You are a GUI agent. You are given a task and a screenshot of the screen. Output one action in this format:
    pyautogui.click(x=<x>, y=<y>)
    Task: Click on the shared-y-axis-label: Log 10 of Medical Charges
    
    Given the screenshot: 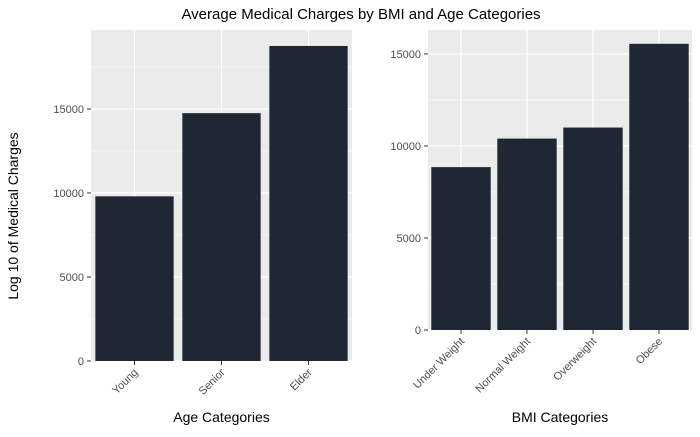 What is the action you would take?
    pyautogui.click(x=13, y=215)
    